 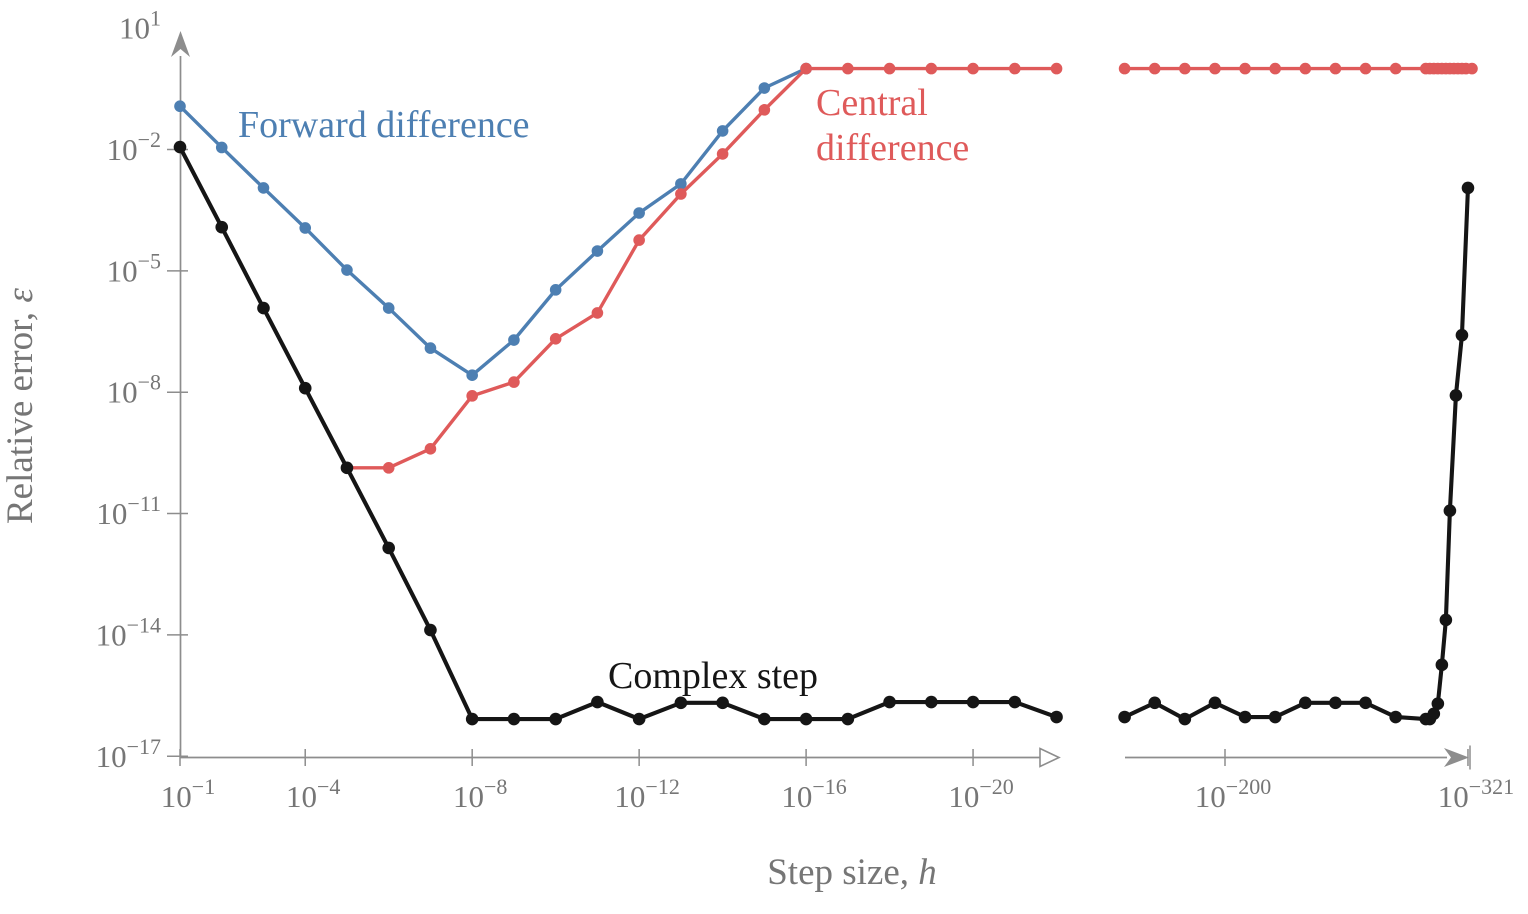 What do you see at coordinates (892, 148) in the screenshot?
I see `series-label-central: difference` at bounding box center [892, 148].